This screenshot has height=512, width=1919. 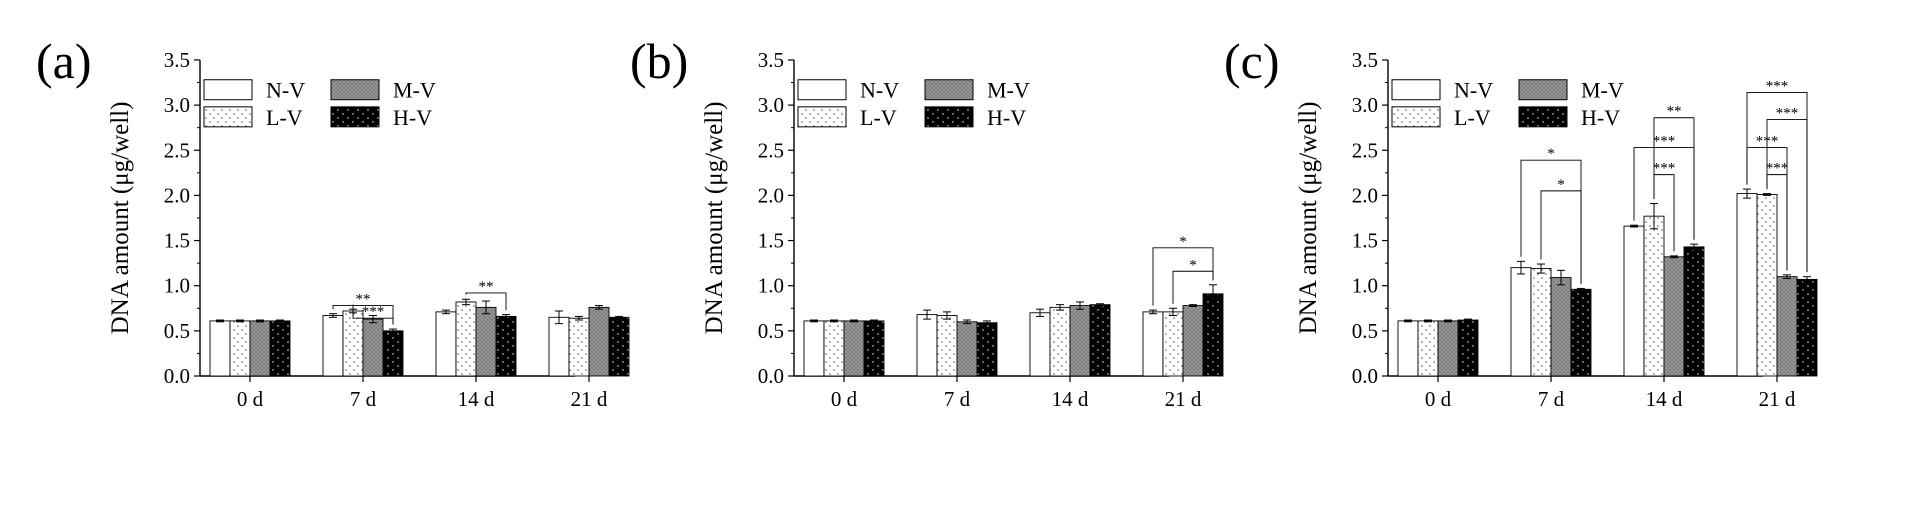 I want to click on panel-label: (a), so click(x=64, y=61).